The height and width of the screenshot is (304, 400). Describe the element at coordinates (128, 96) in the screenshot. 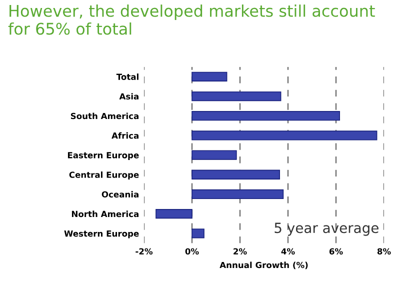

I see `y-tick-label: Asia` at that location.